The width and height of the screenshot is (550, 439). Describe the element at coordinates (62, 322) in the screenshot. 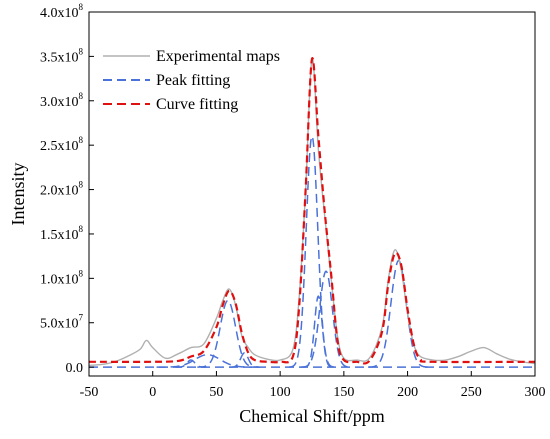

I see `y-tick-label: 5.0x10⁷` at that location.